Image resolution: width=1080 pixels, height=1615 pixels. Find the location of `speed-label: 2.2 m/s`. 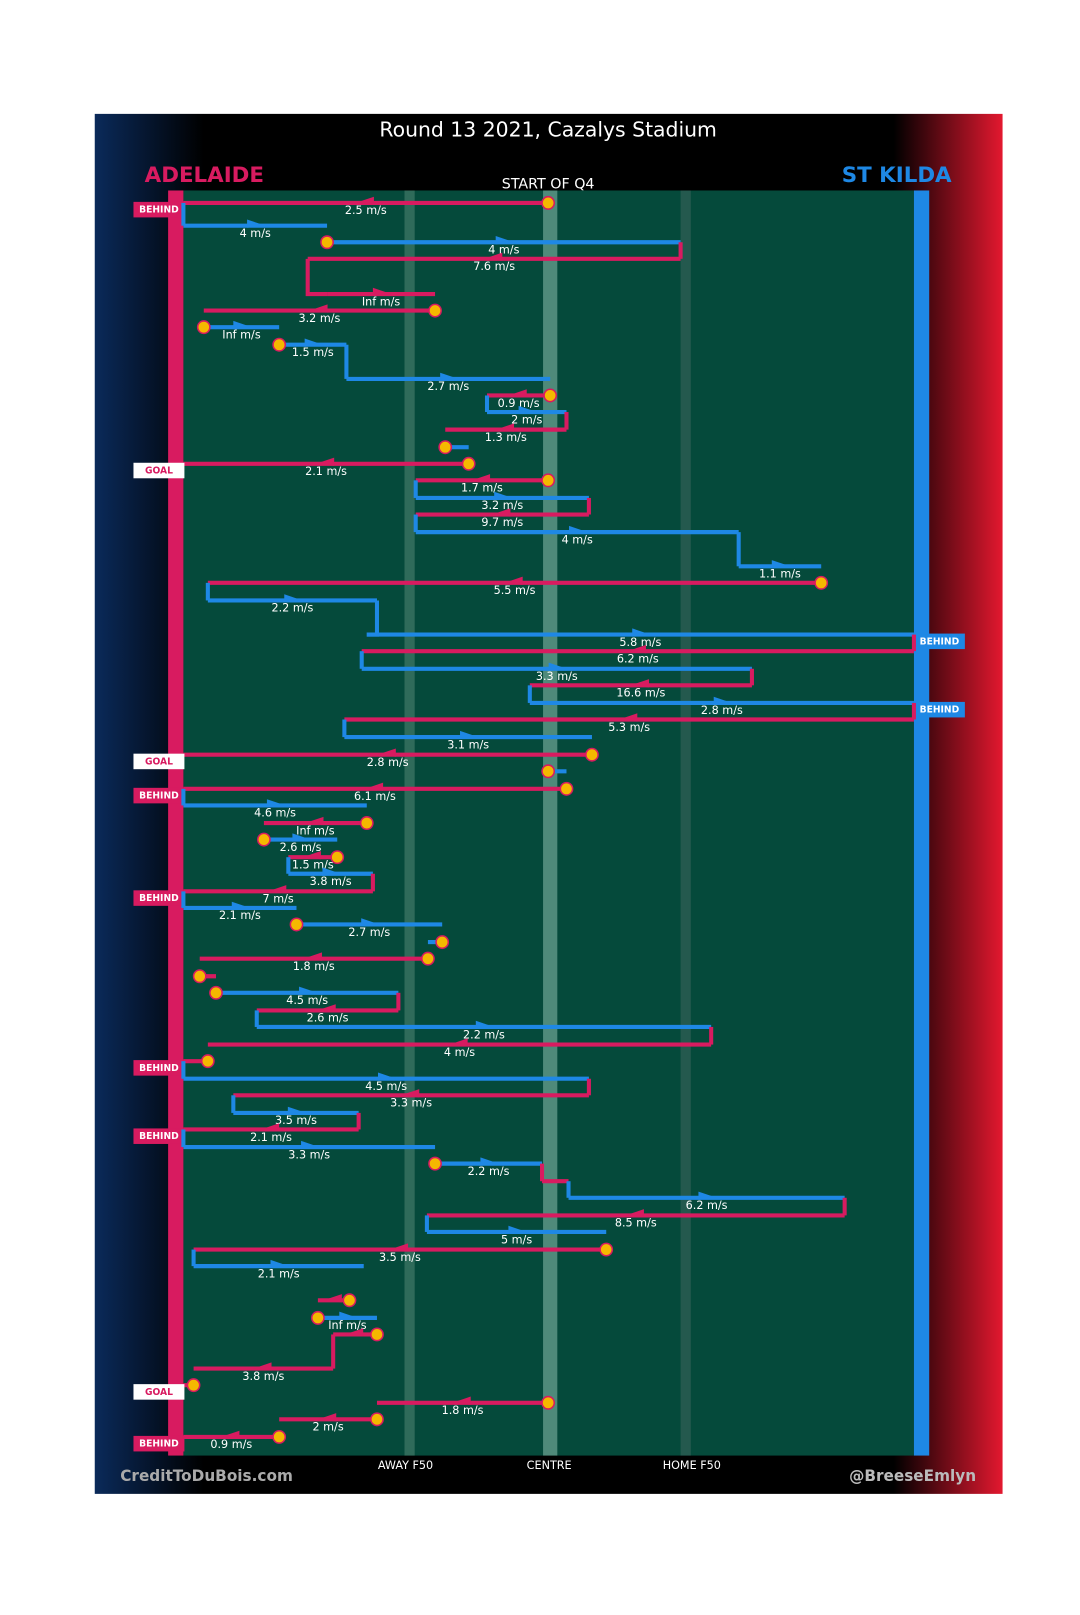

speed-label: 2.2 m/s is located at coordinates (489, 1171).